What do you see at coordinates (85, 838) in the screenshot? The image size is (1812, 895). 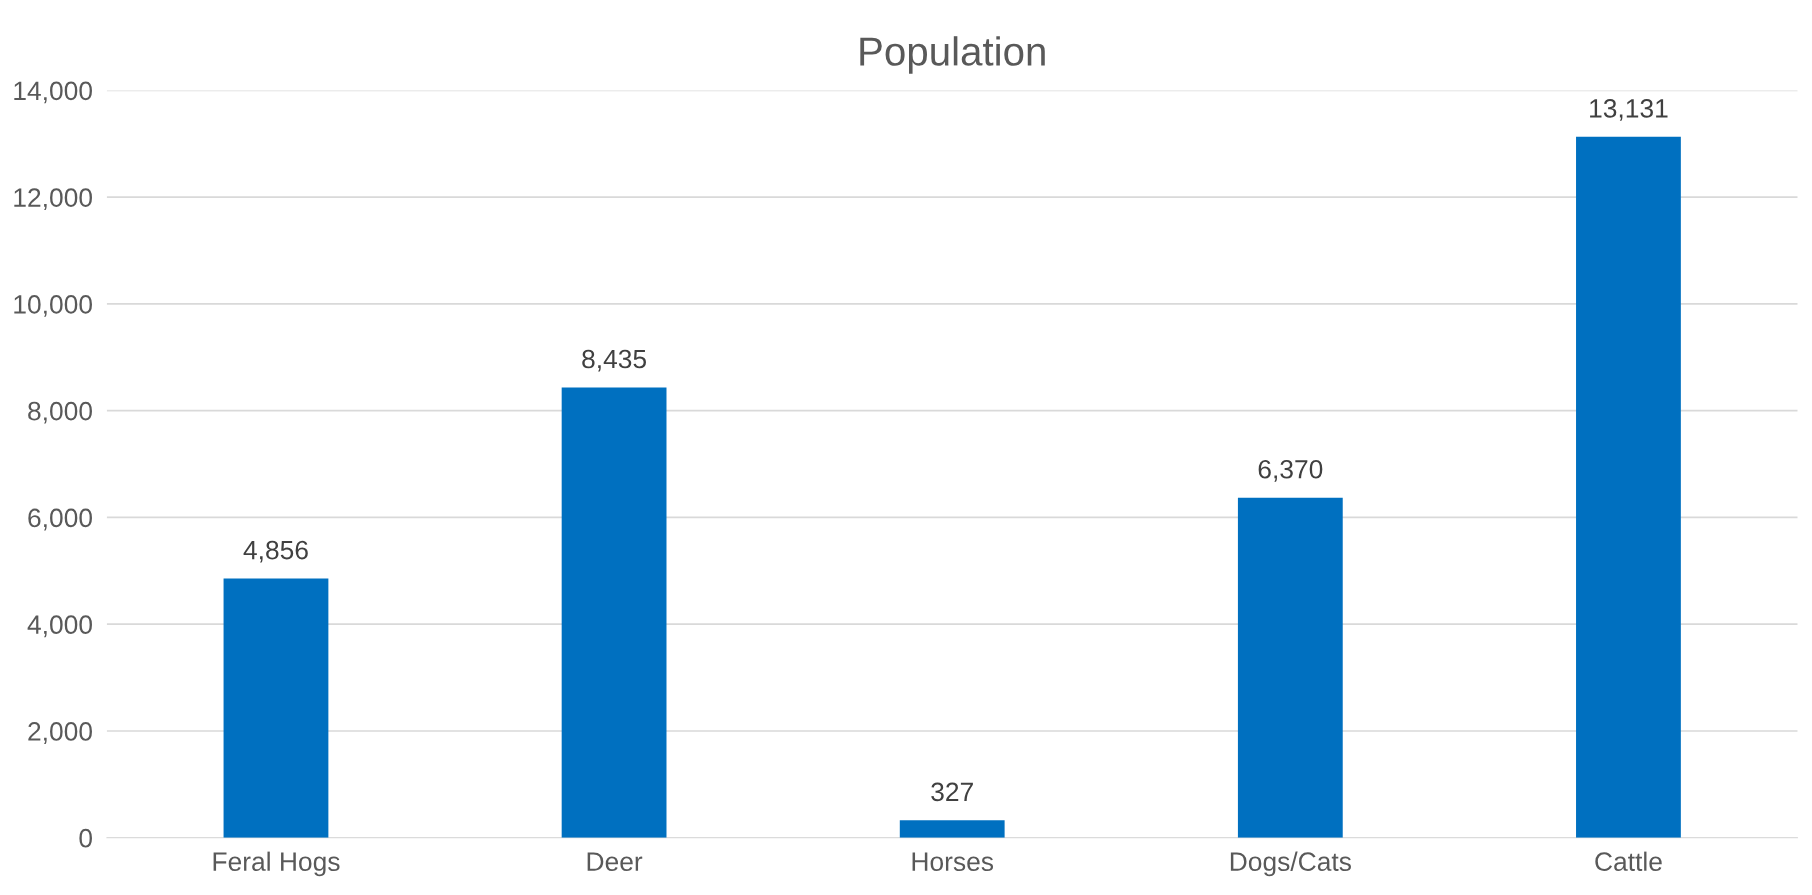 I see `y-tick-label: 0` at bounding box center [85, 838].